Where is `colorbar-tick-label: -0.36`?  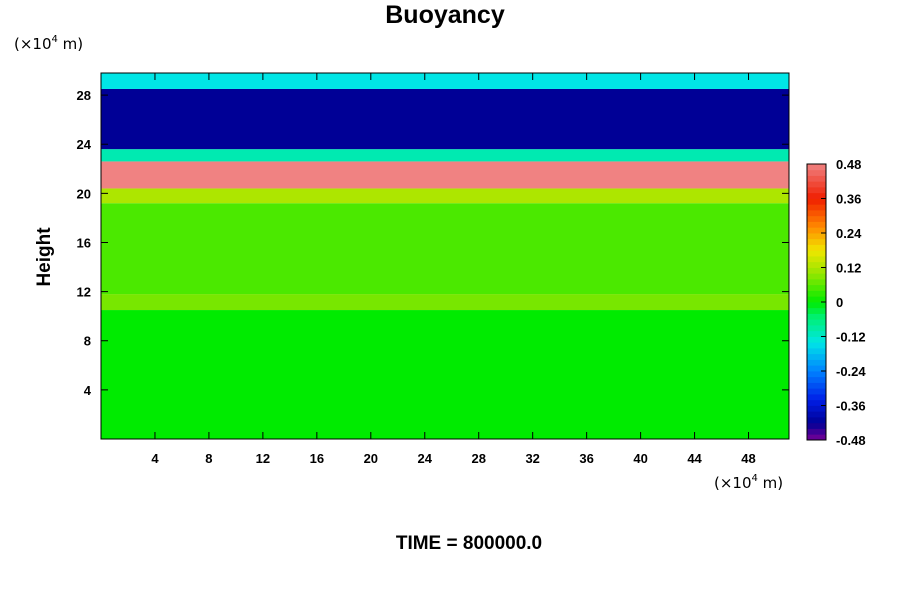 colorbar-tick-label: -0.36 is located at coordinates (851, 406).